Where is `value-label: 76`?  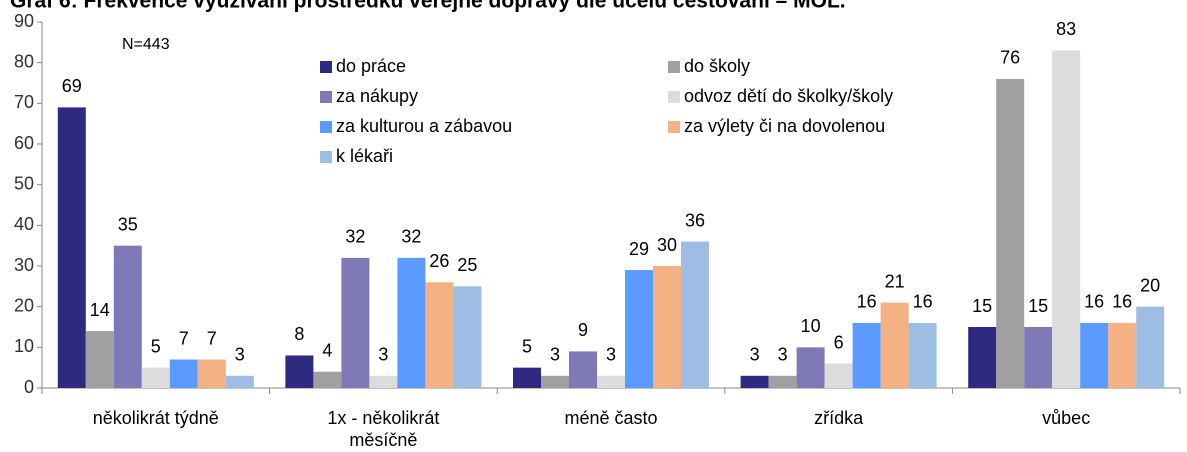 value-label: 76 is located at coordinates (1010, 58).